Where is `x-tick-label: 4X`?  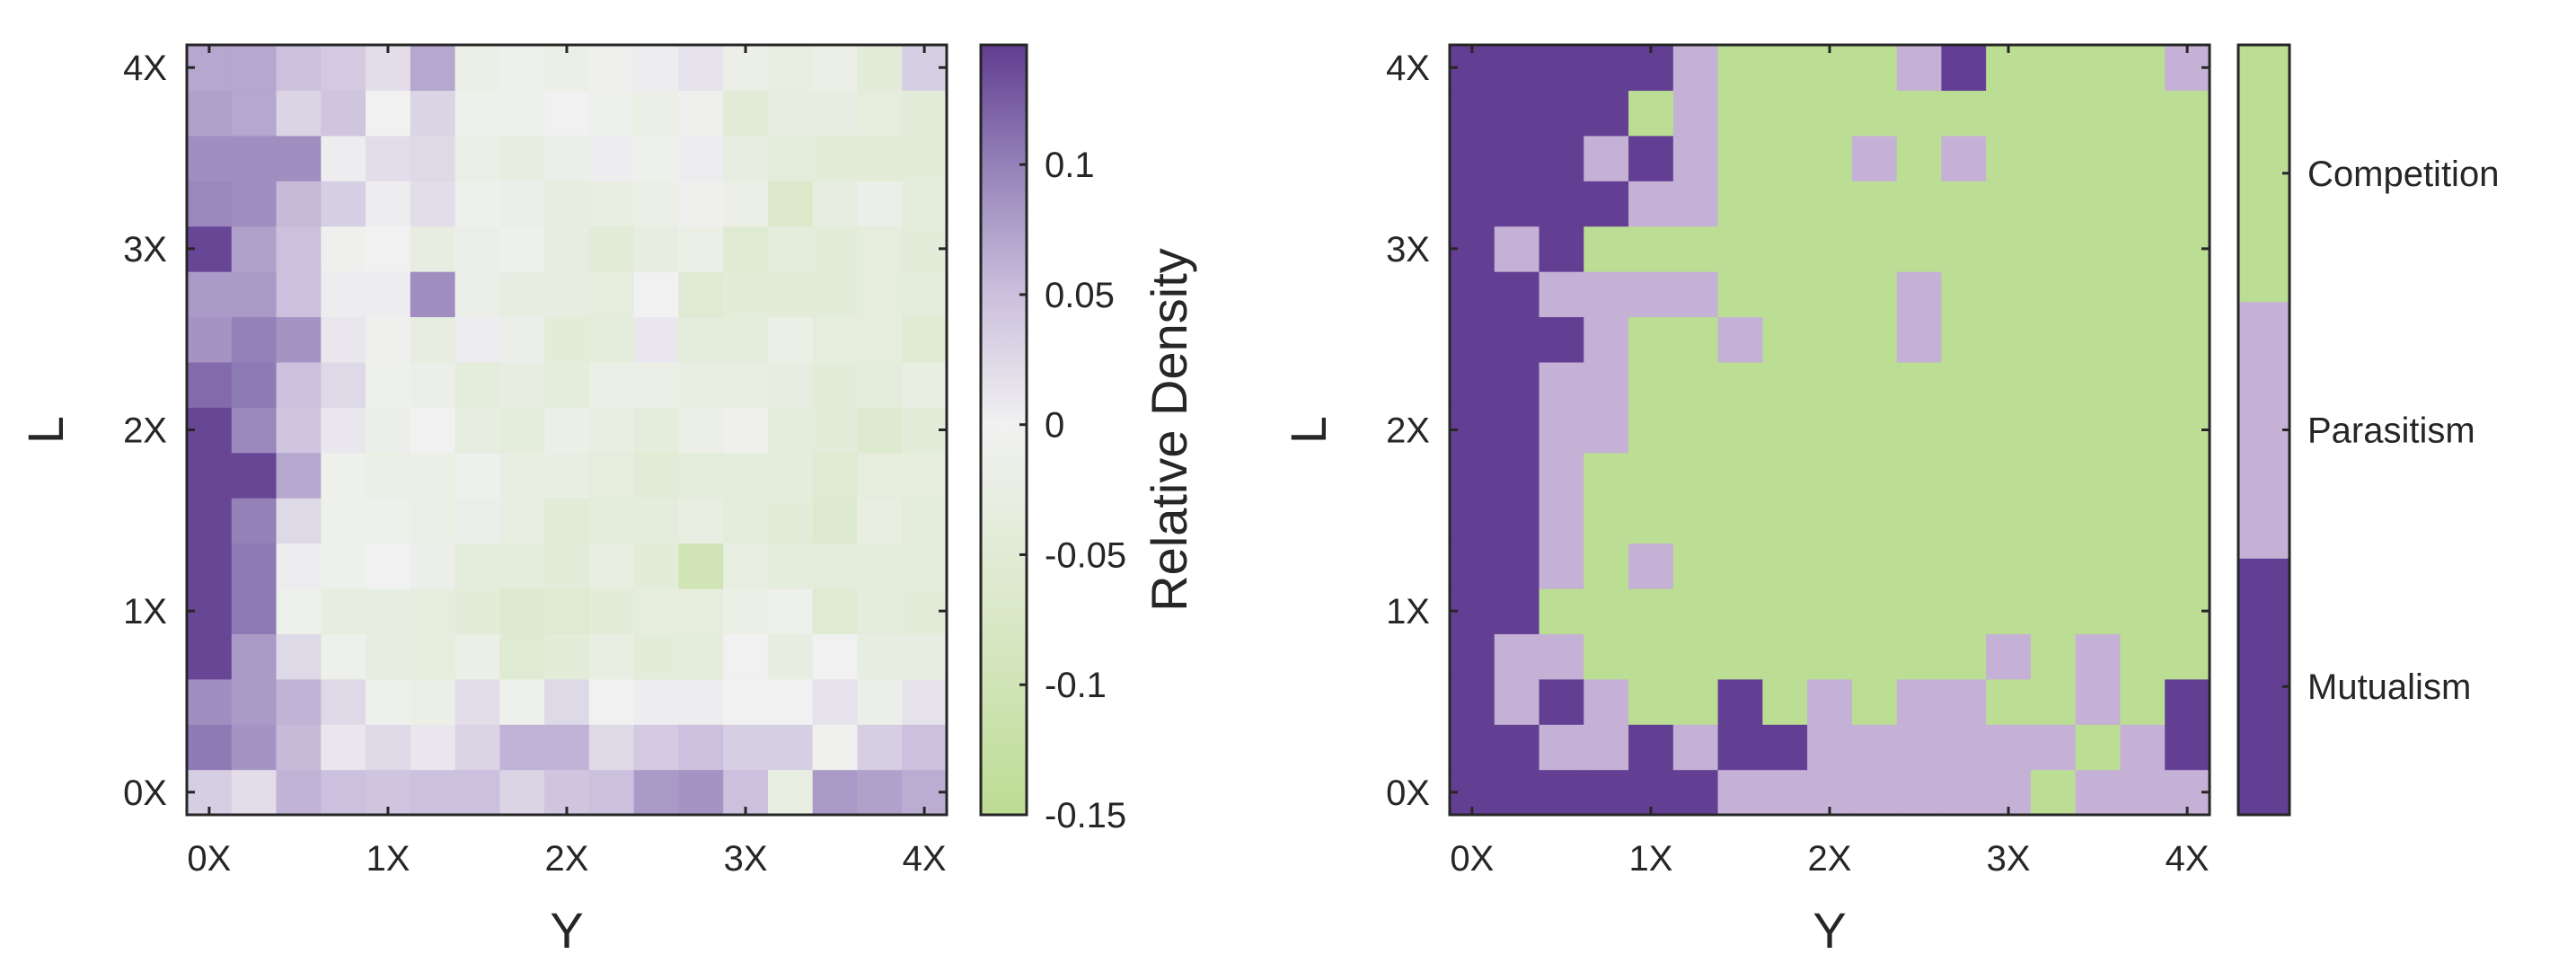 x-tick-label: 4X is located at coordinates (925, 859).